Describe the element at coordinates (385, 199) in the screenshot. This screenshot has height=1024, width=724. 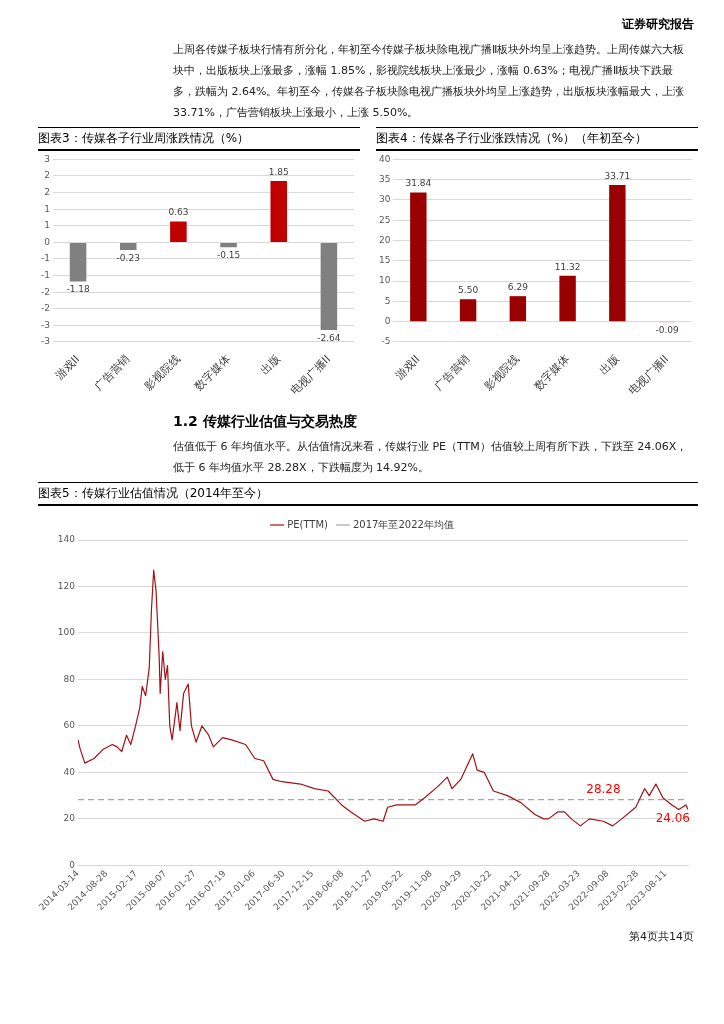
I see `y-tick-label: 30` at that location.